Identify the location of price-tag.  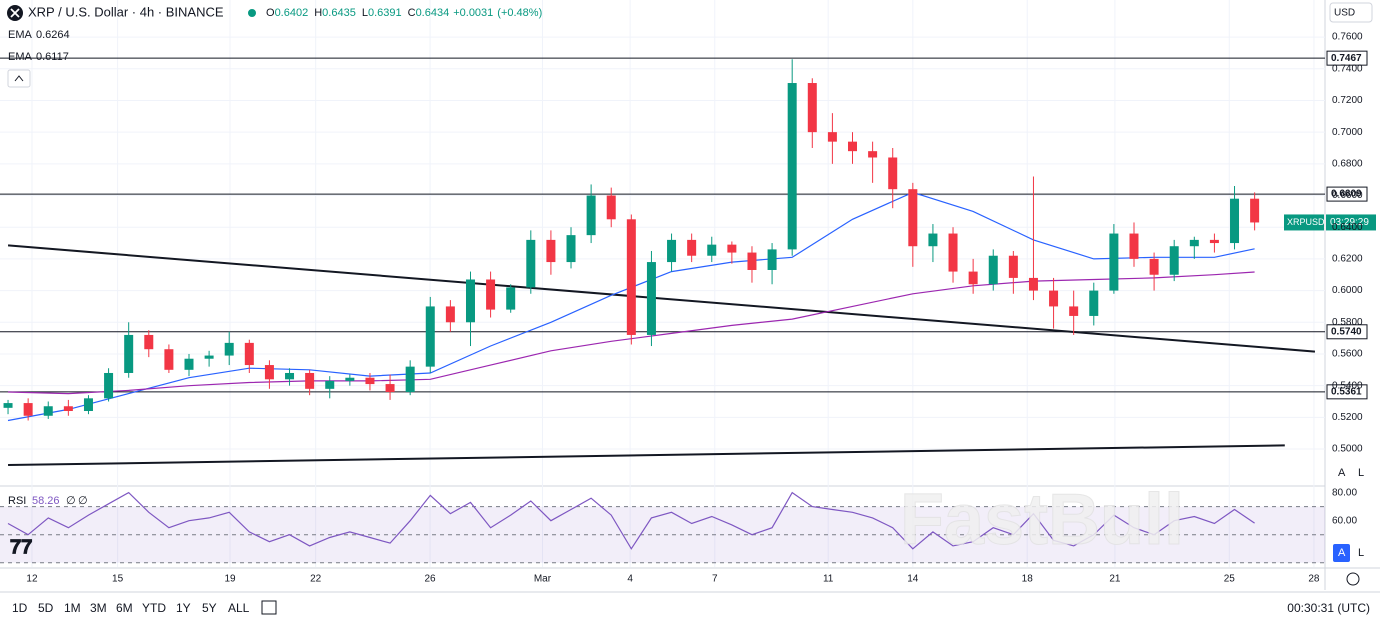
(1351, 222).